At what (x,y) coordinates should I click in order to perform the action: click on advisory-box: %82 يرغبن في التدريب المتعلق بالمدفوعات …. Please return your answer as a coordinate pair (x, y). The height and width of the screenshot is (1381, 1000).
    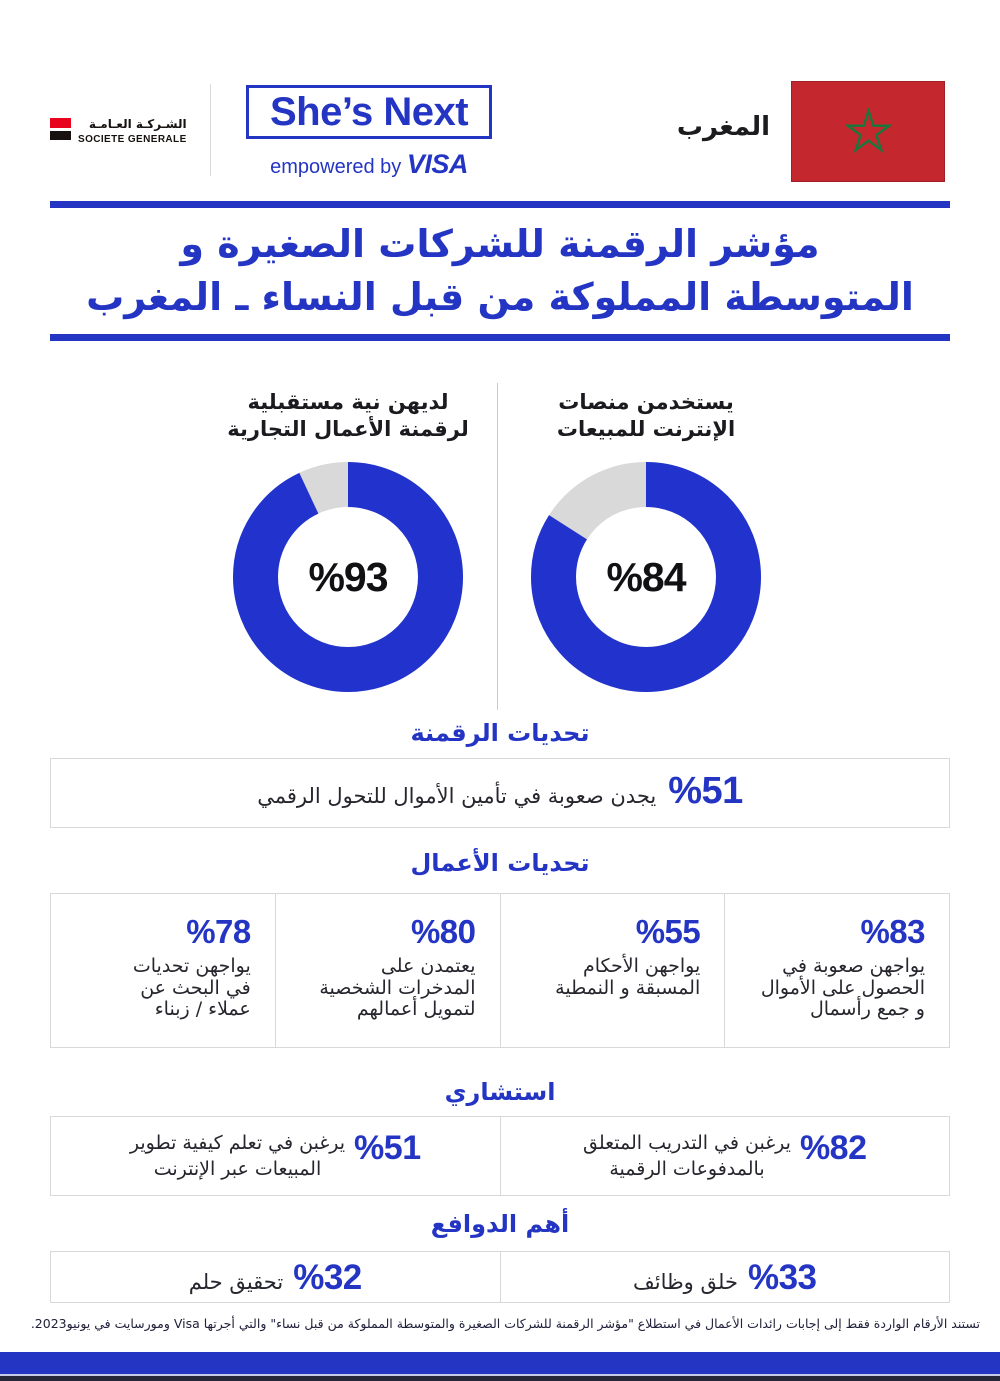
    Looking at the image, I should click on (500, 1156).